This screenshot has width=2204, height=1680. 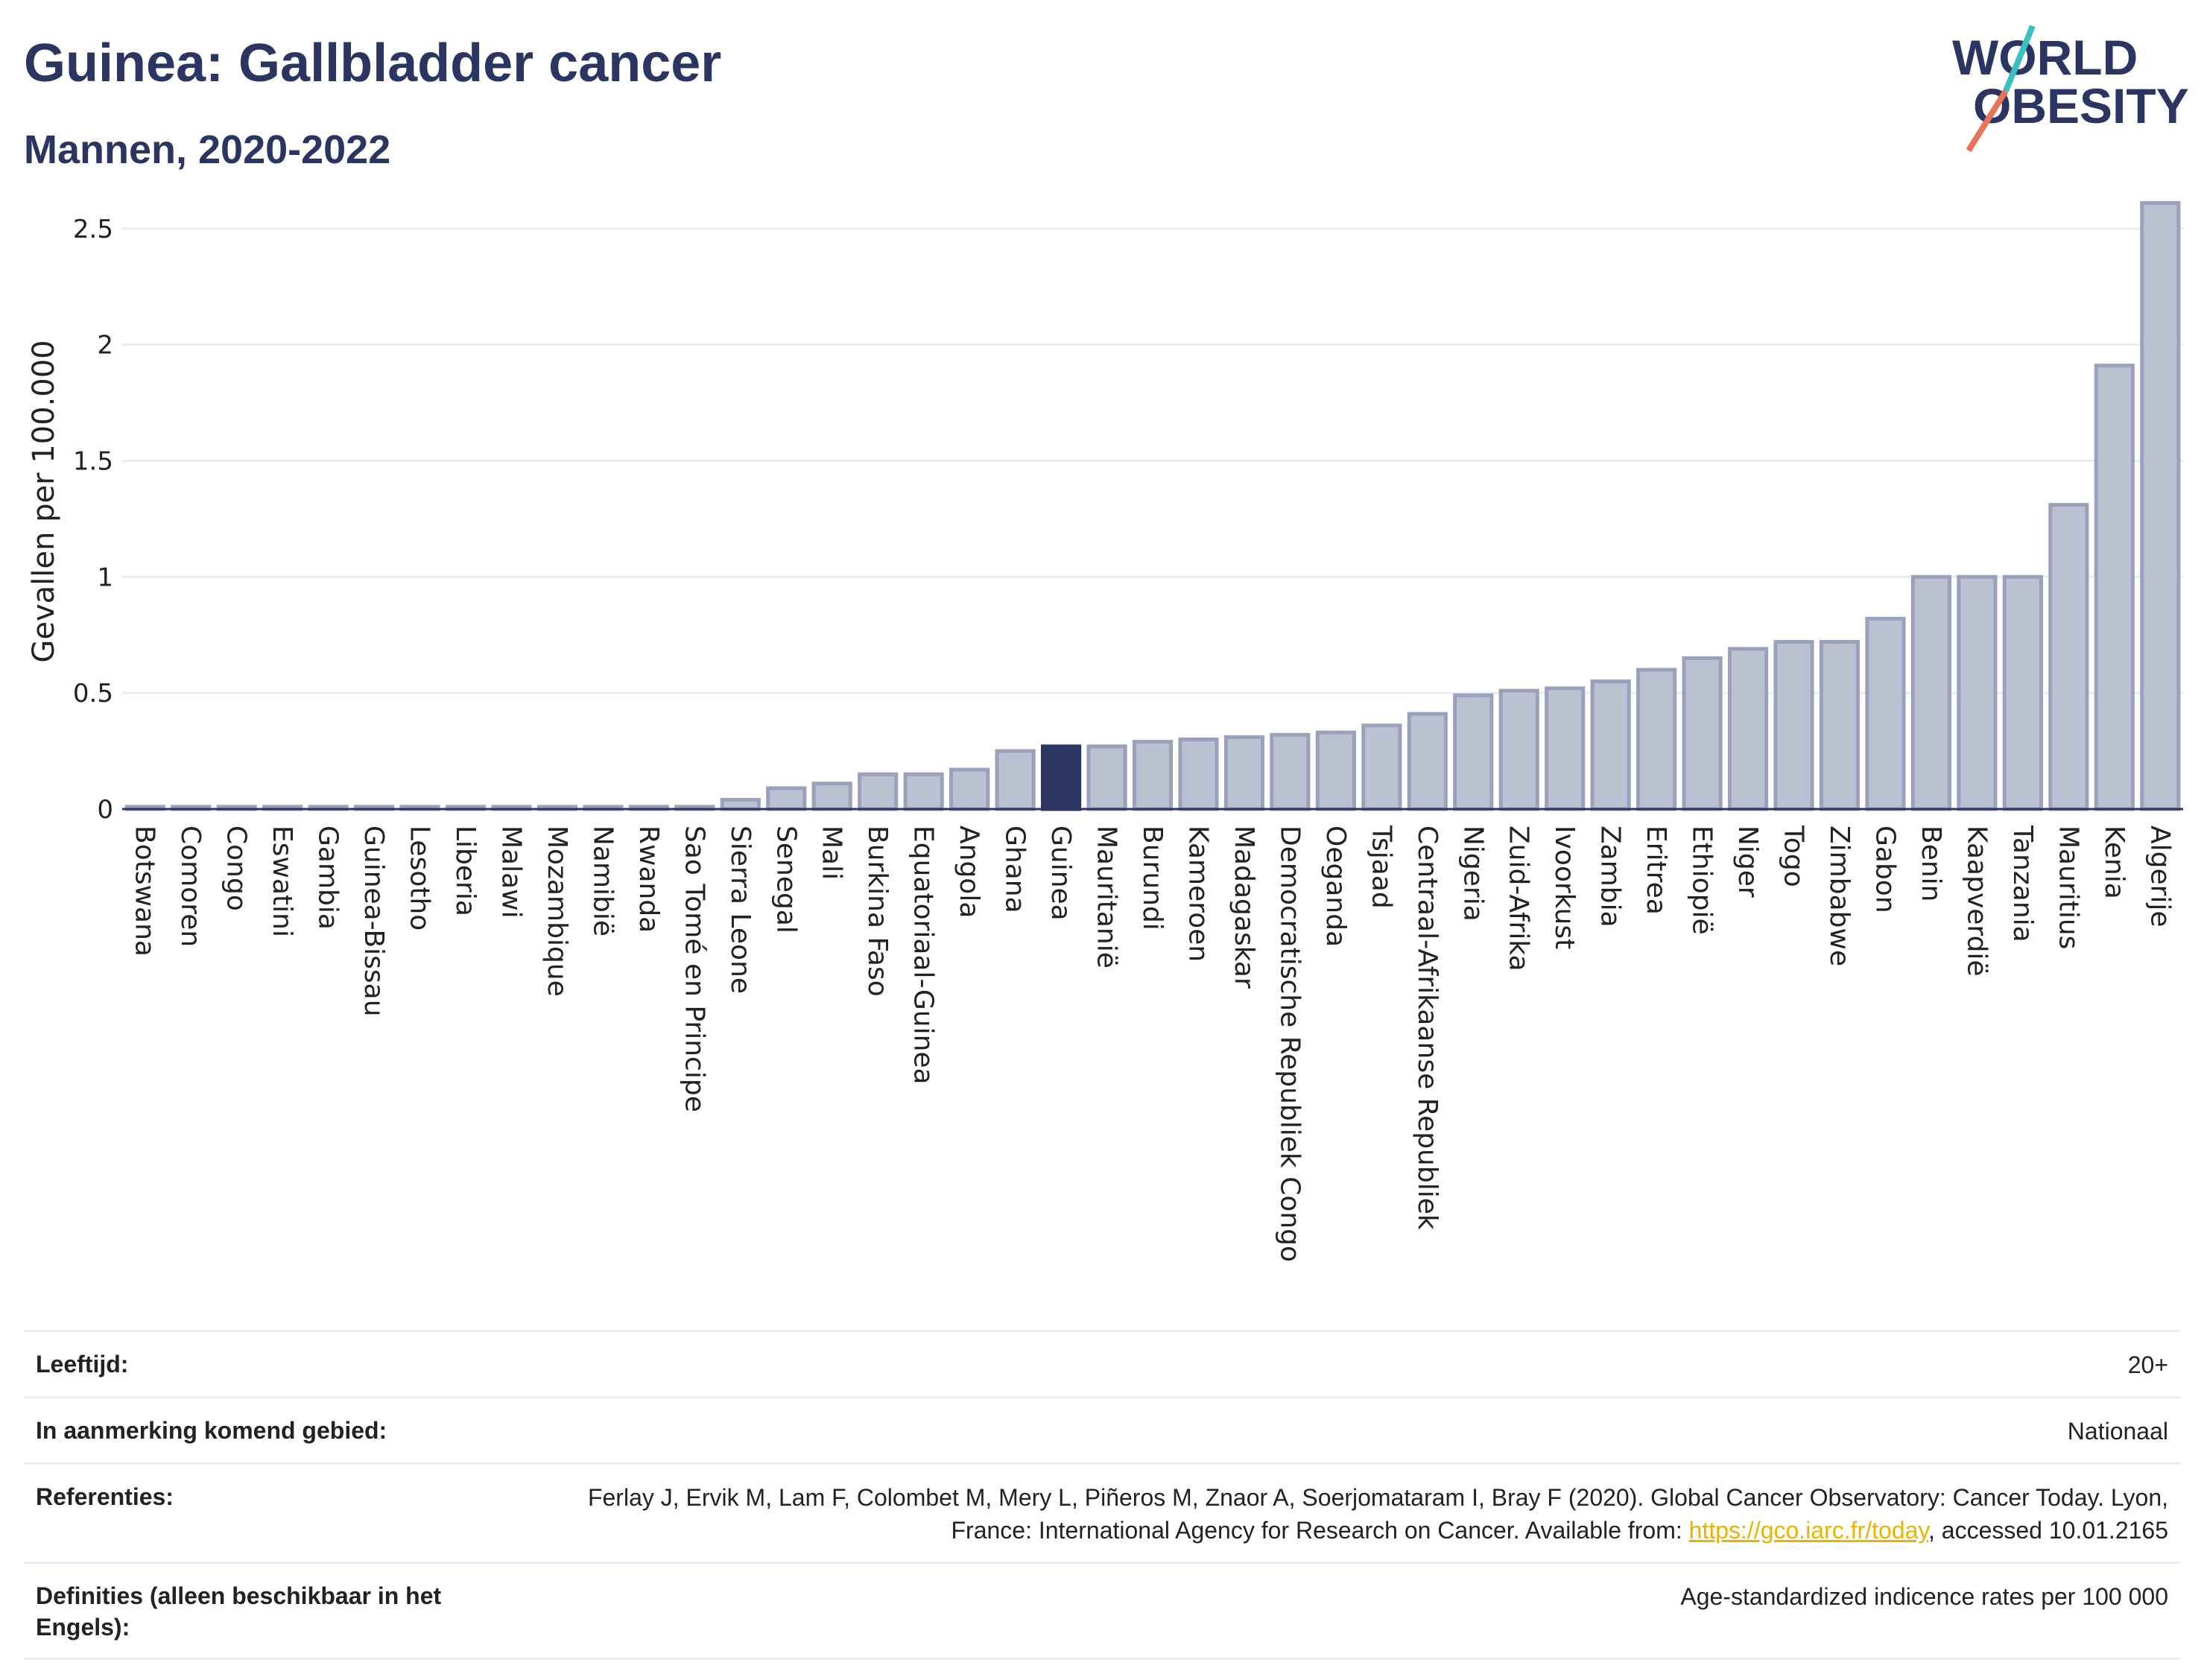 What do you see at coordinates (1611, 876) in the screenshot?
I see `x-tick-label: Zambia` at bounding box center [1611, 876].